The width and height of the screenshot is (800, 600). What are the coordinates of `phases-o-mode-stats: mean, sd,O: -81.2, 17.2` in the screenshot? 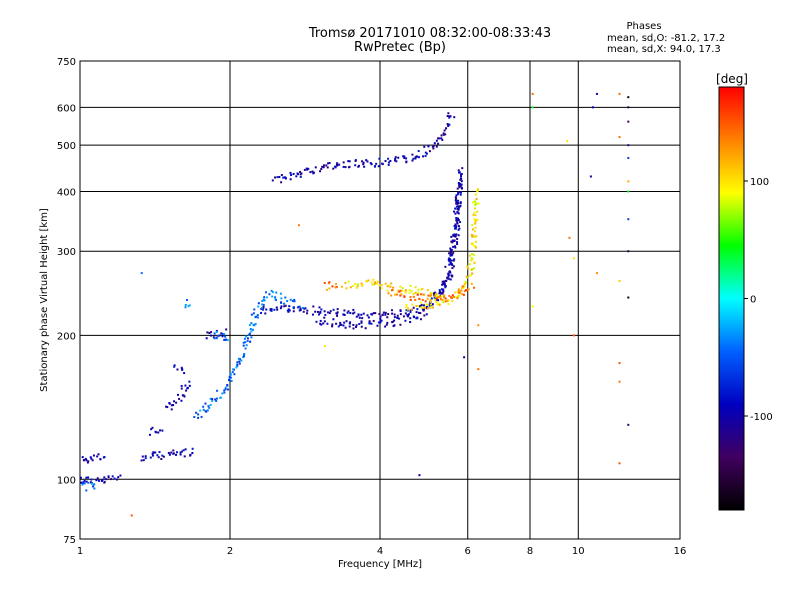 It's located at (666, 38).